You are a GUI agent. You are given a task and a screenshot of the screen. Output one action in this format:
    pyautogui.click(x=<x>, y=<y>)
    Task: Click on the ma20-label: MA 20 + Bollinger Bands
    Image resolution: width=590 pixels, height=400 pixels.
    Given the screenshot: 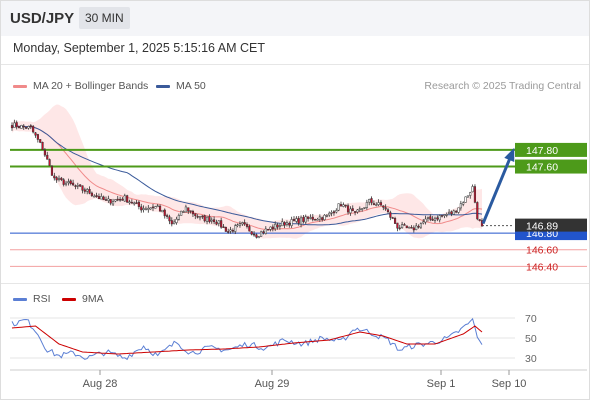 What is the action you would take?
    pyautogui.click(x=91, y=86)
    